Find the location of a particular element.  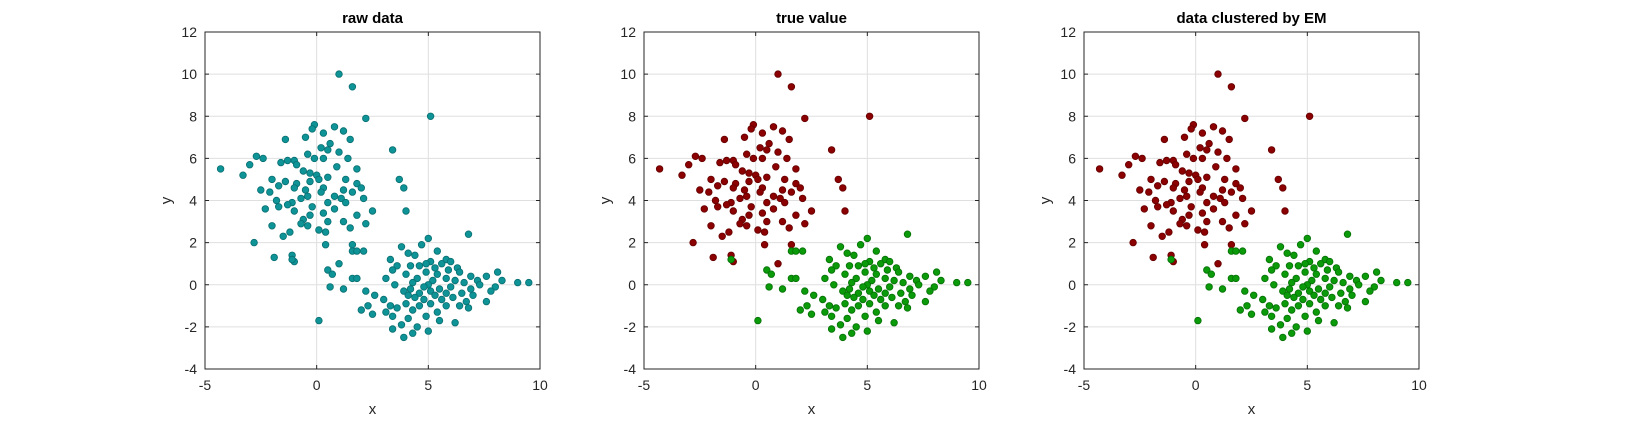

y-tick-label: 12 is located at coordinates (628, 32).